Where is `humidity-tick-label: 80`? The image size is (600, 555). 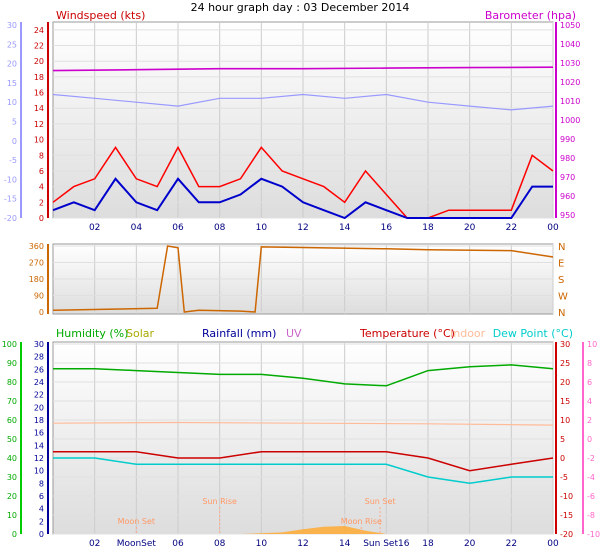 humidity-tick-label: 80 is located at coordinates (12, 382).